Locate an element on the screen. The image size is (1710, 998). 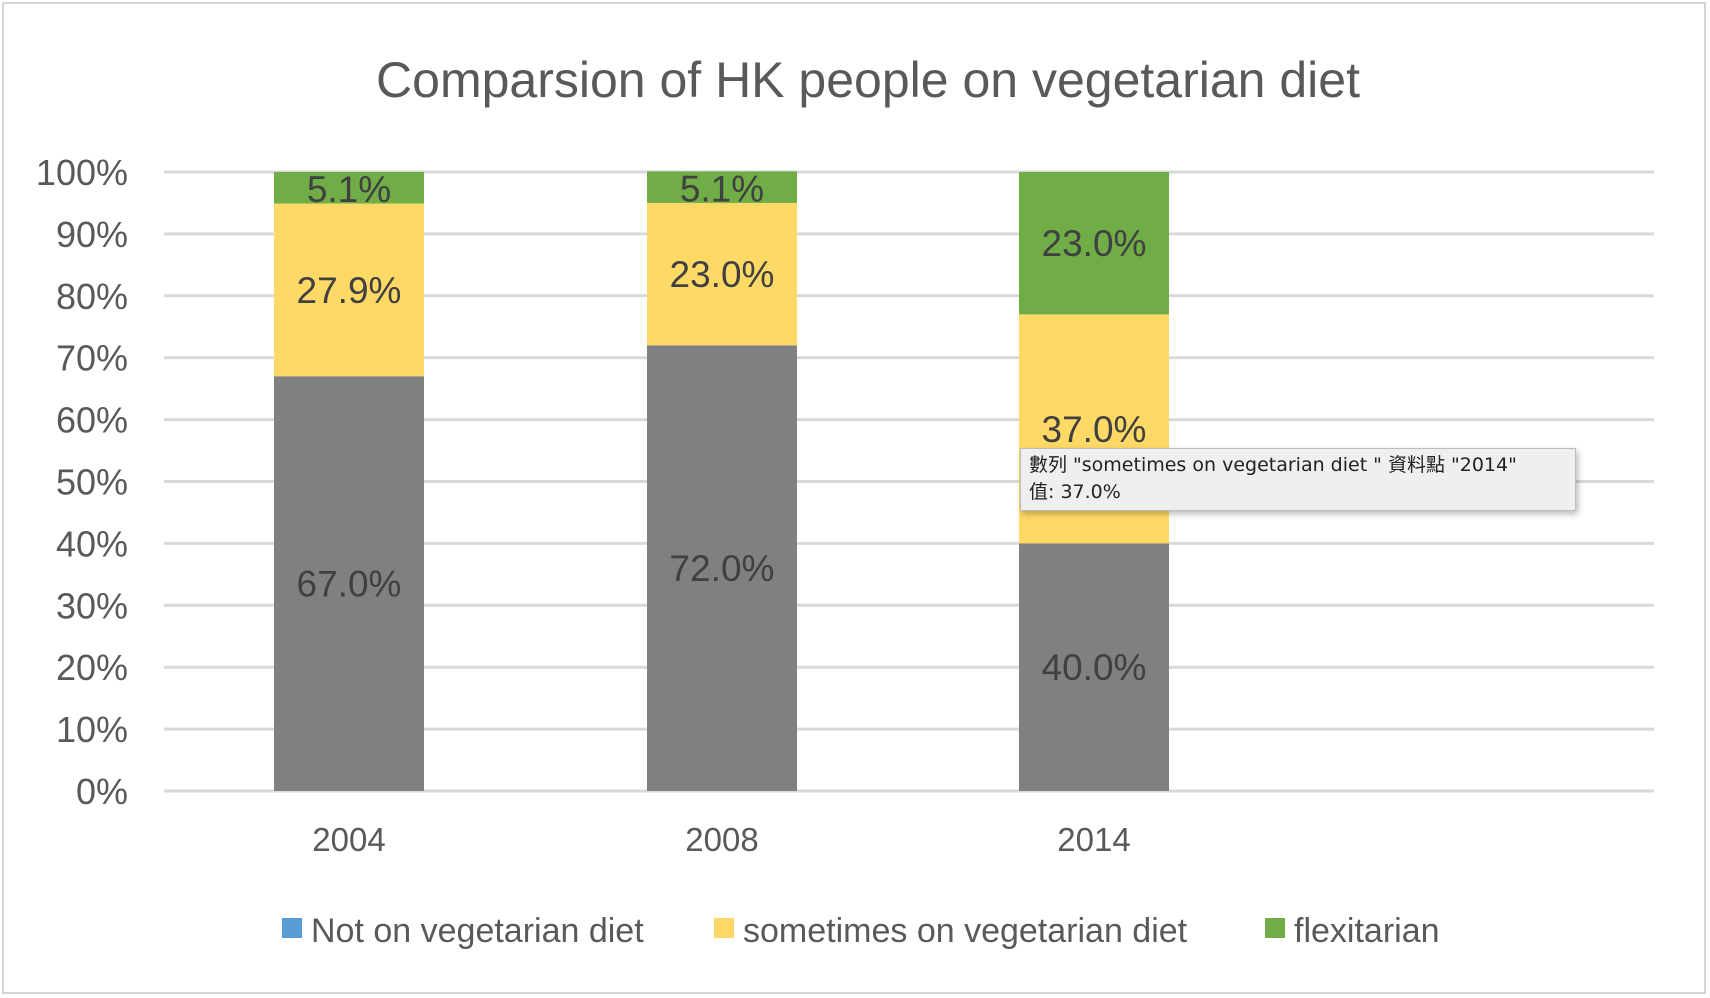
y-tick-label: 70% is located at coordinates (92, 358).